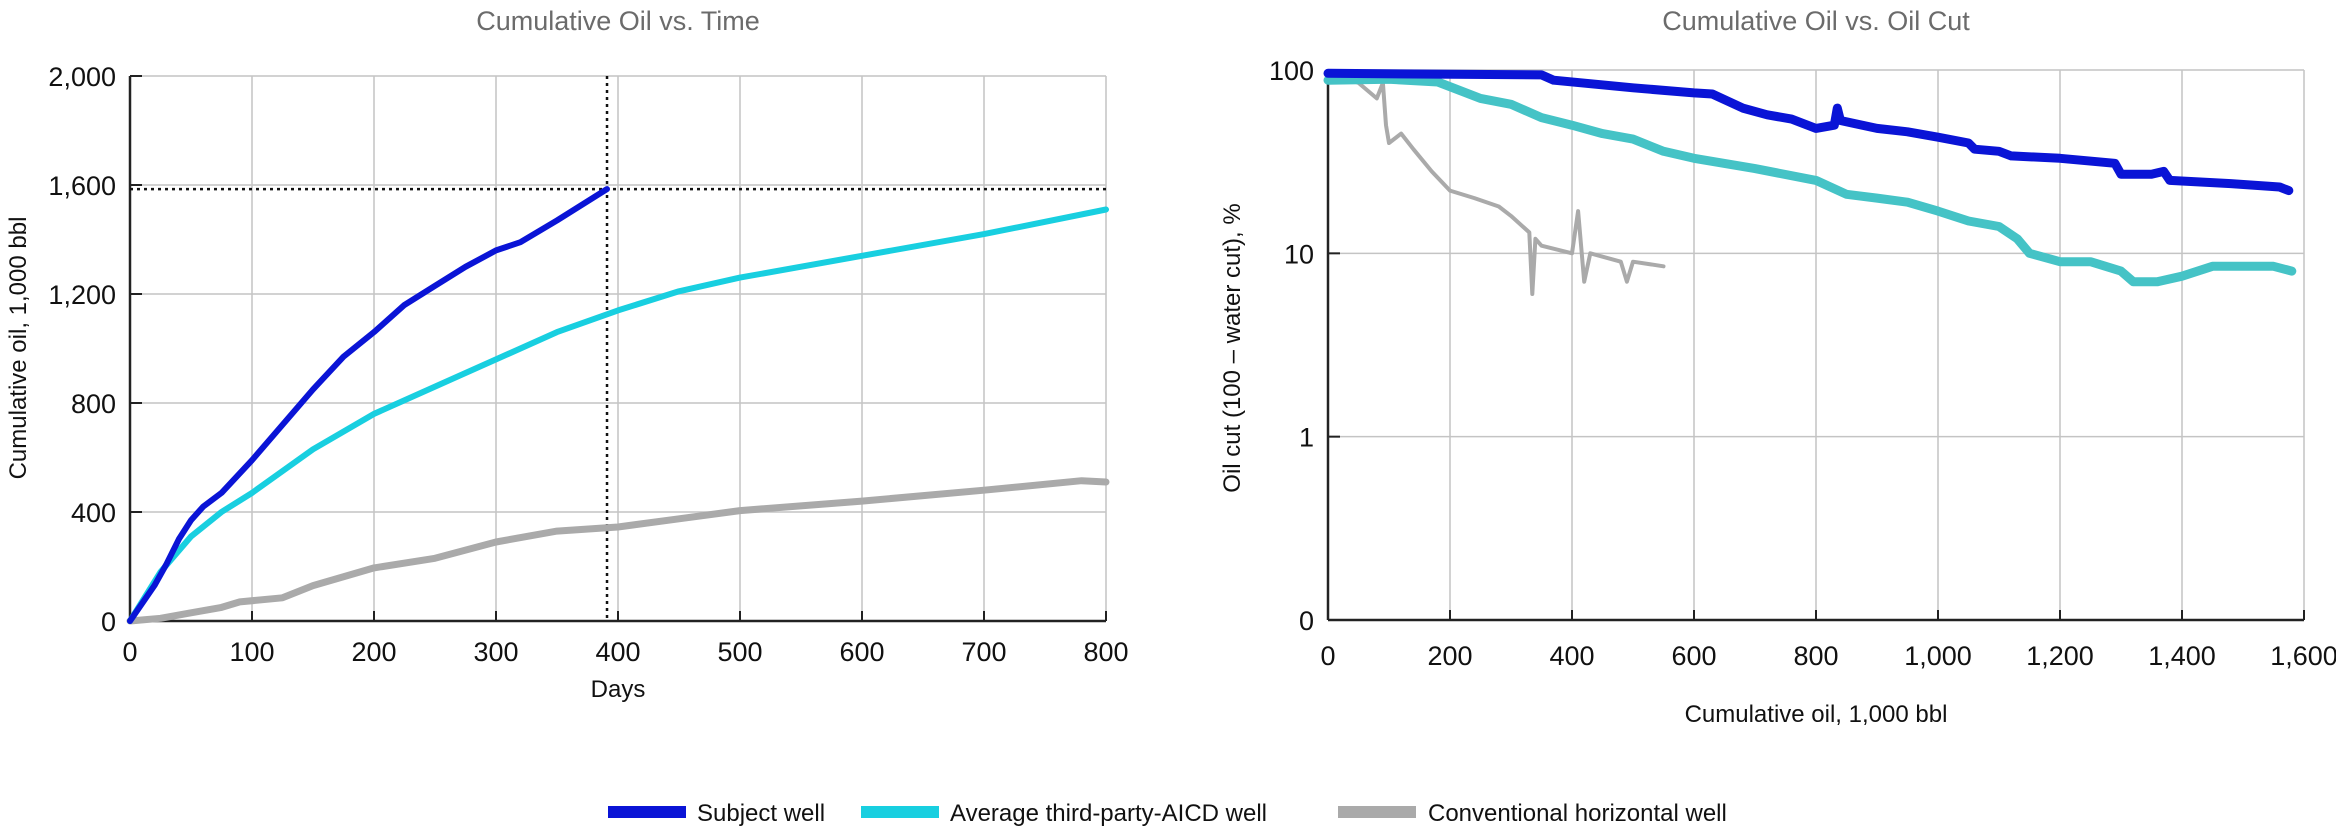  What do you see at coordinates (1816, 21) in the screenshot?
I see `chart-title: Cumulative Oil vs. Oil Cut` at bounding box center [1816, 21].